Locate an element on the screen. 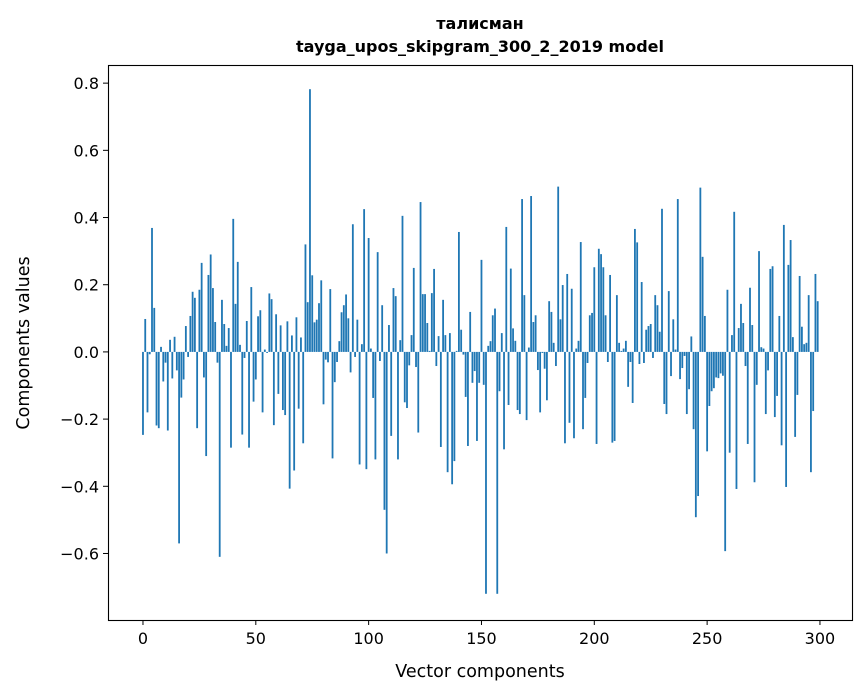 The width and height of the screenshot is (867, 696). x-axis-label: Vector components is located at coordinates (479, 672).